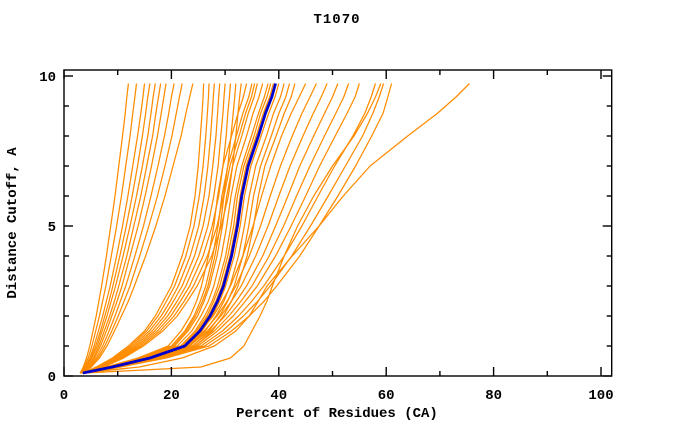 The width and height of the screenshot is (680, 440). I want to click on y-tick-label-0: 0, so click(52, 378).